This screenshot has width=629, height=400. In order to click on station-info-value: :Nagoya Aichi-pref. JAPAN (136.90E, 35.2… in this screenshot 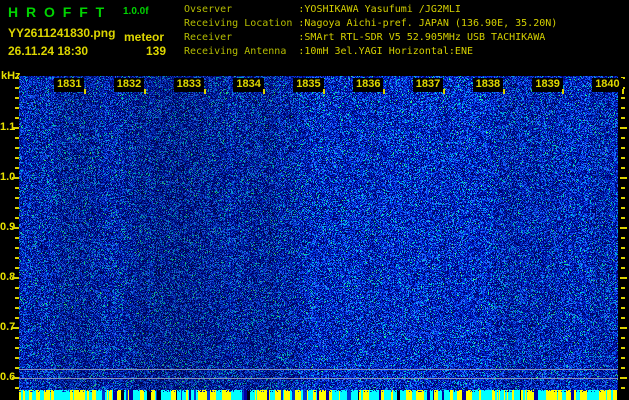, I will do `click(428, 23)`.